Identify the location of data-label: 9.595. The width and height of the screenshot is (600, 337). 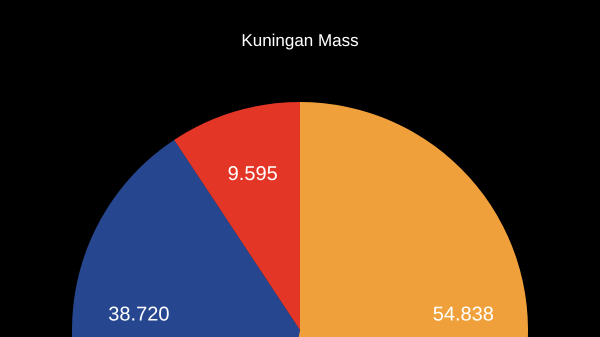
(253, 174).